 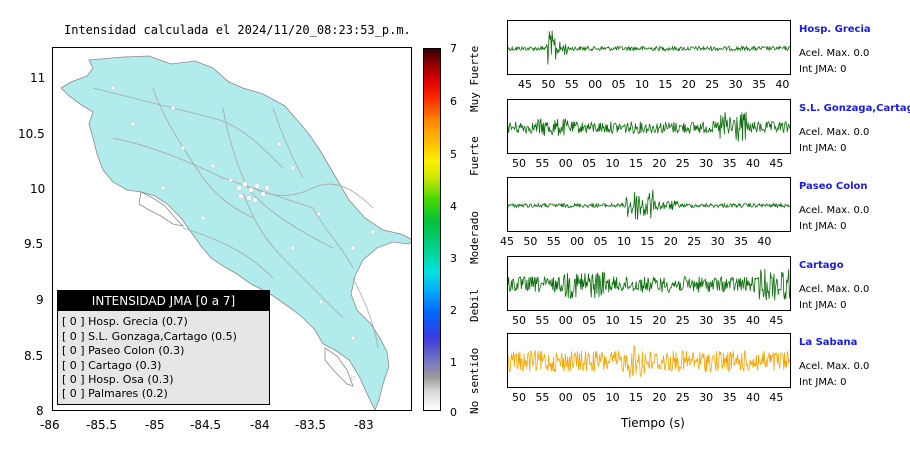 I want to click on legend-item: [ 0 ] Hosp. Osa (0.3), so click(x=118, y=379).